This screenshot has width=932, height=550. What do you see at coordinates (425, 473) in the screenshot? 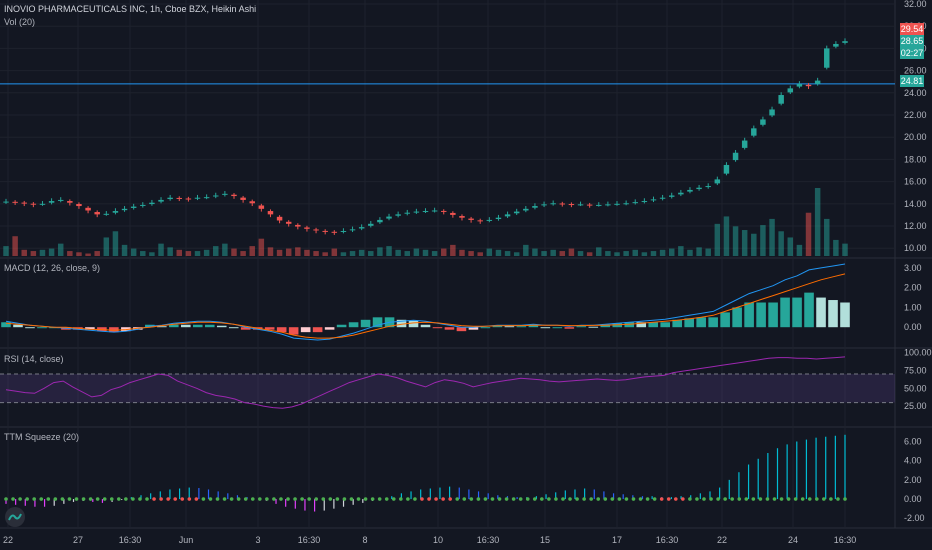
I see `squeeze-pane` at bounding box center [425, 473].